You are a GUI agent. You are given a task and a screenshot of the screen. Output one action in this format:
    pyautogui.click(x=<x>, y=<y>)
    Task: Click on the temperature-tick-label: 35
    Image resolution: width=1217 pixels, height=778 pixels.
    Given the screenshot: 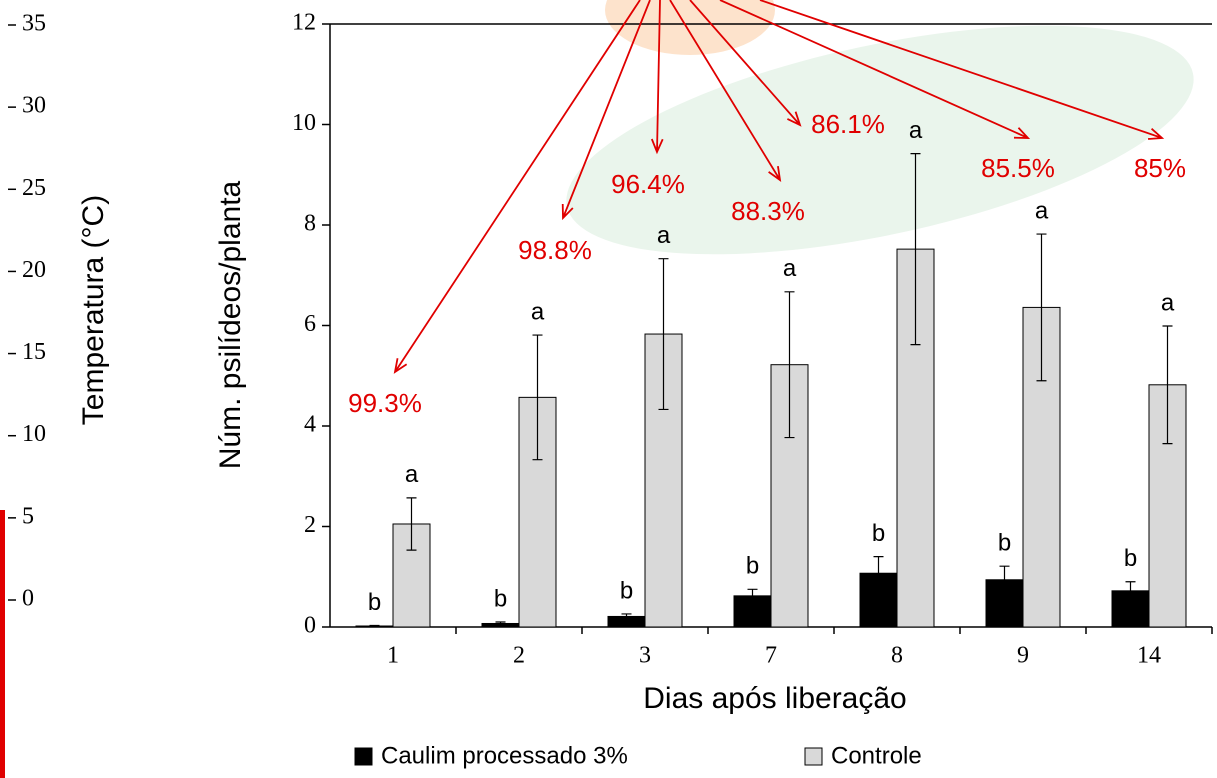 What is the action you would take?
    pyautogui.click(x=34, y=24)
    